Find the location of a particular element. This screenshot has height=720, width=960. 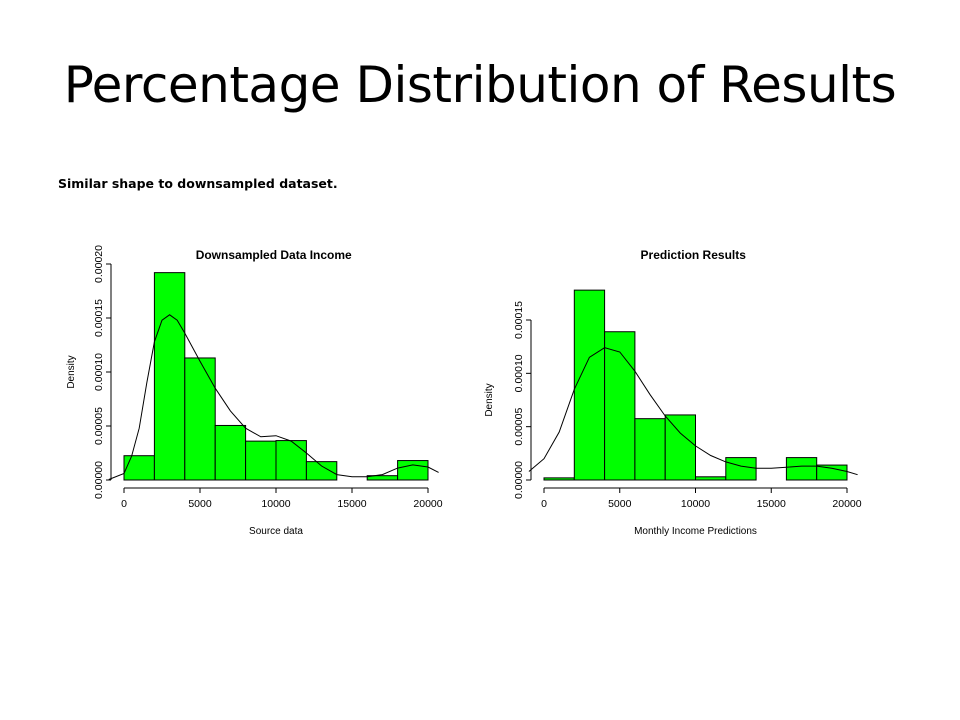

chart-title: Downsampled Data Income is located at coordinates (274, 255).